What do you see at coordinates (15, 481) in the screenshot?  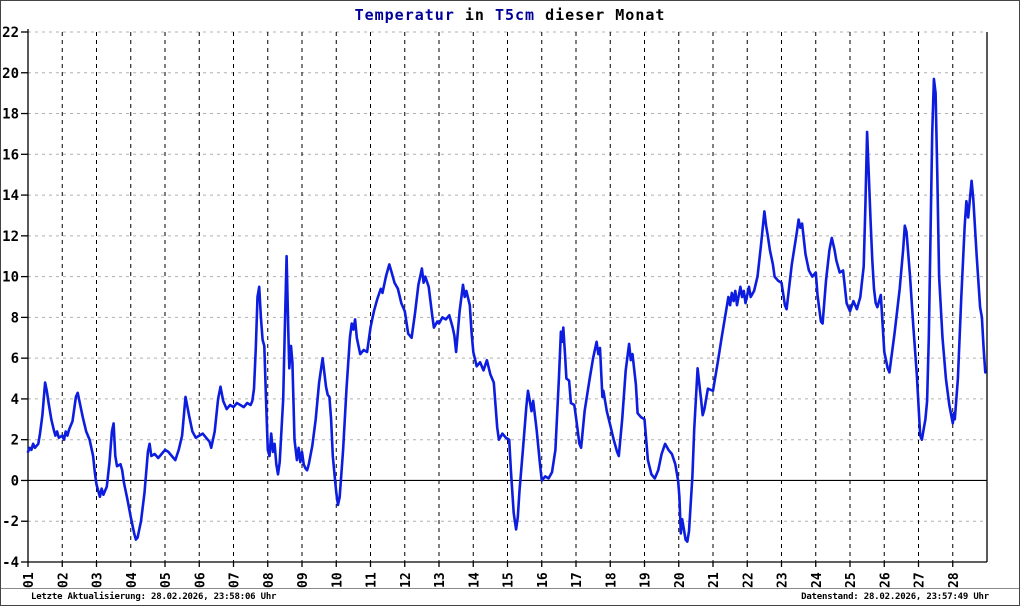 I see `y-tick-label: 0` at bounding box center [15, 481].